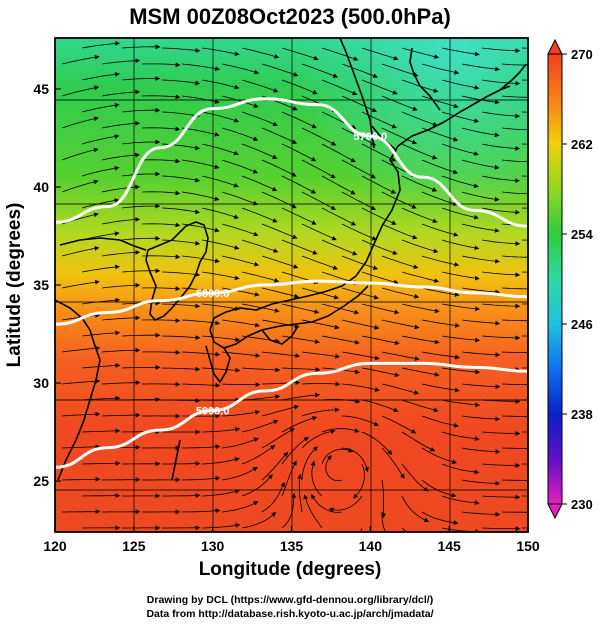  Describe the element at coordinates (582, 504) in the screenshot. I see `colorbar-tick-label: 230` at that location.